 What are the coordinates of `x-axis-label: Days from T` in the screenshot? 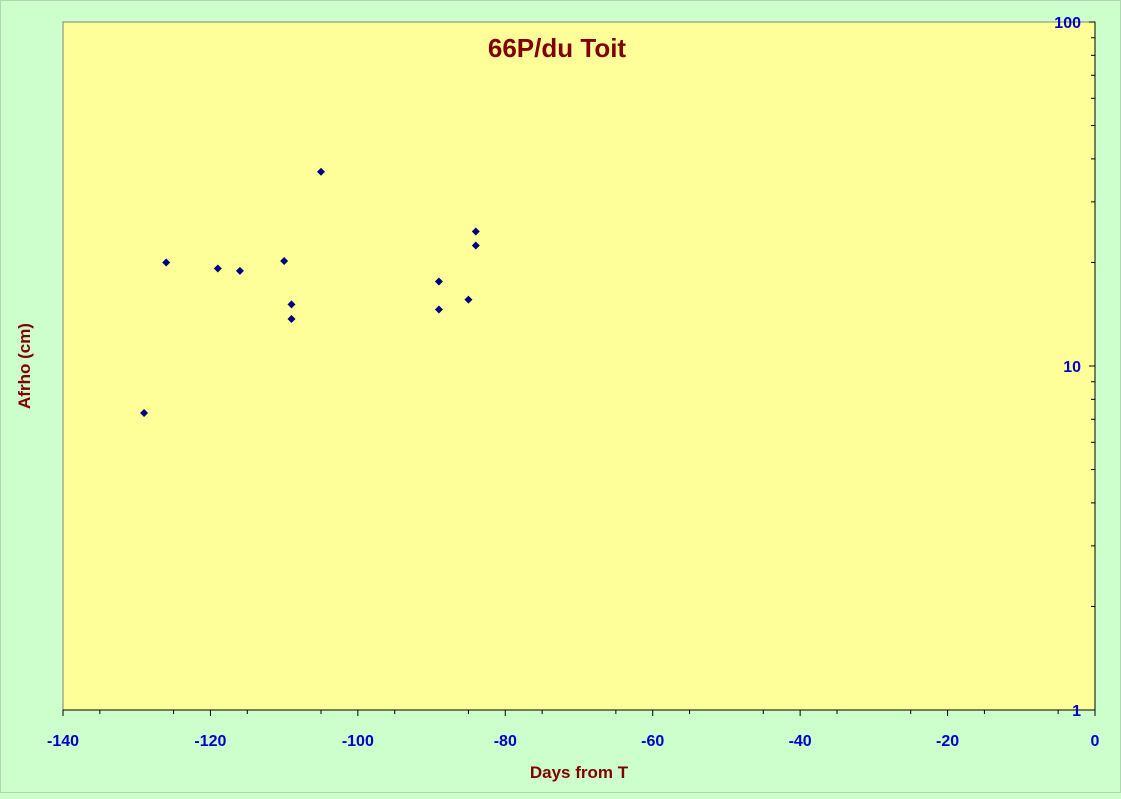 It's located at (579, 772).